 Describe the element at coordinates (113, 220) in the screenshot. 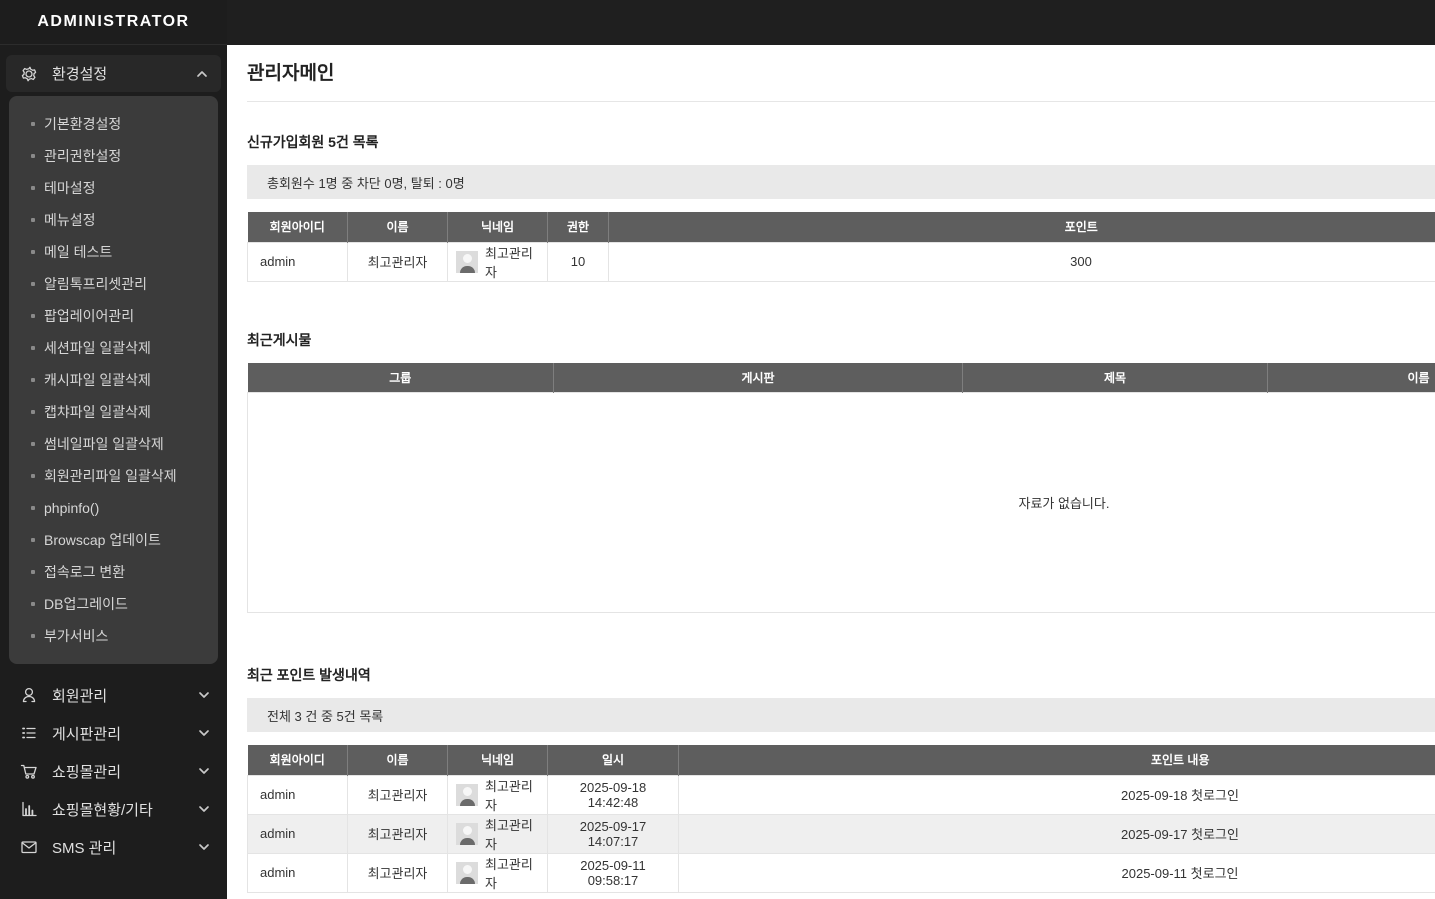

I see `submenu-item-menu-config: 메뉴설정` at that location.